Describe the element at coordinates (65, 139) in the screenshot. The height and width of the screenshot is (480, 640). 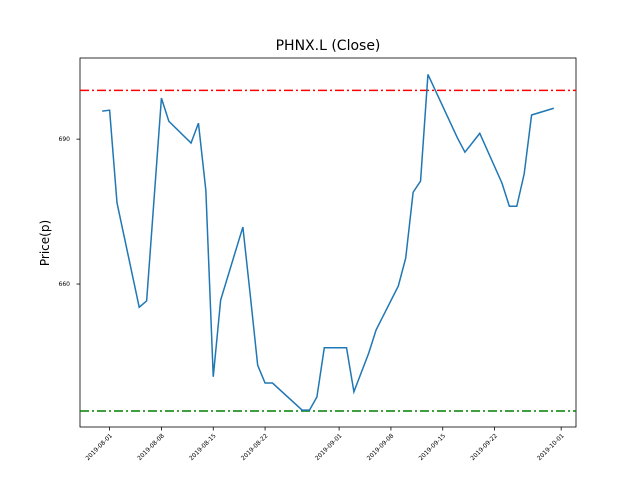
I see `y-tick-label: 690` at that location.